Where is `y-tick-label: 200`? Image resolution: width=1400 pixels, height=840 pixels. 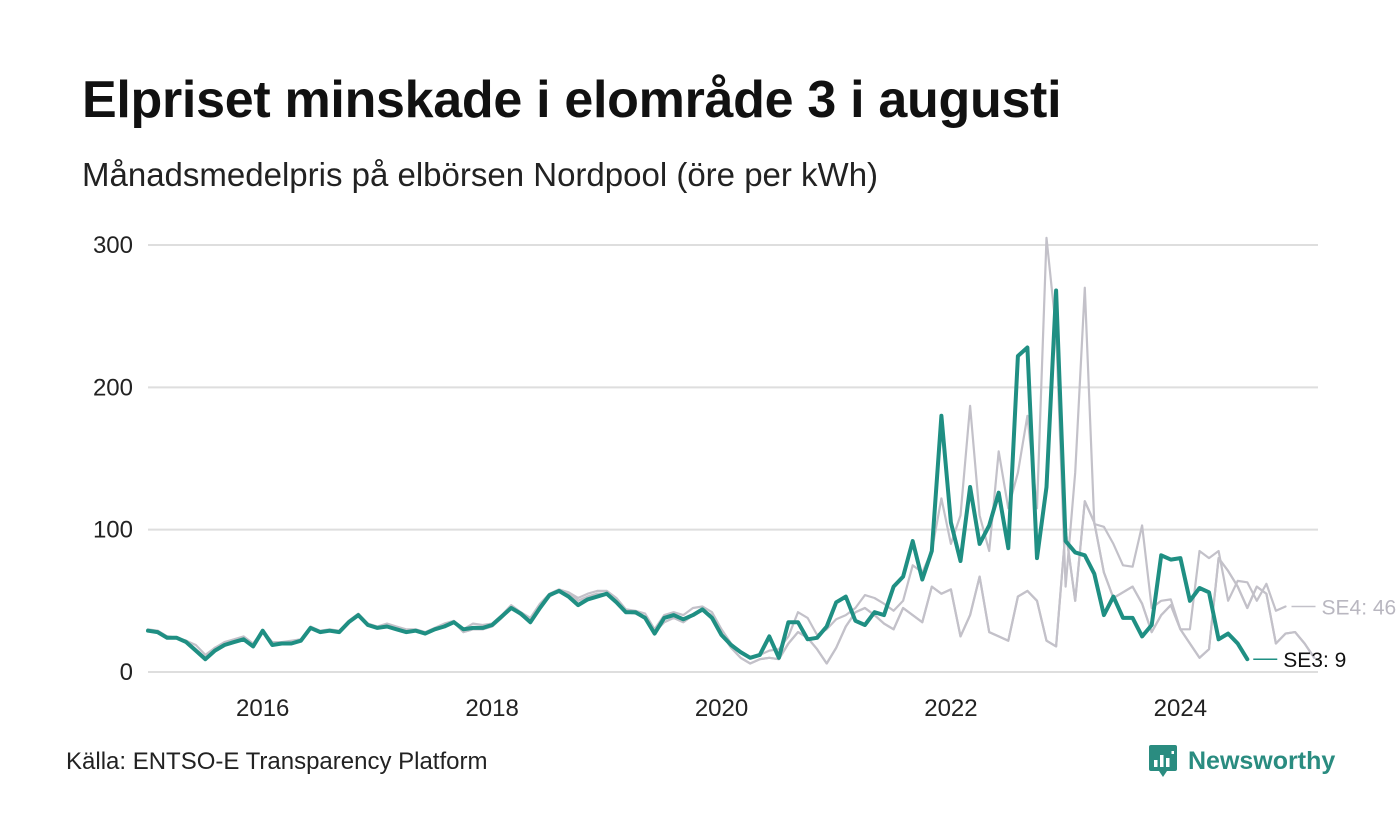 y-tick-label: 200 is located at coordinates (113, 387).